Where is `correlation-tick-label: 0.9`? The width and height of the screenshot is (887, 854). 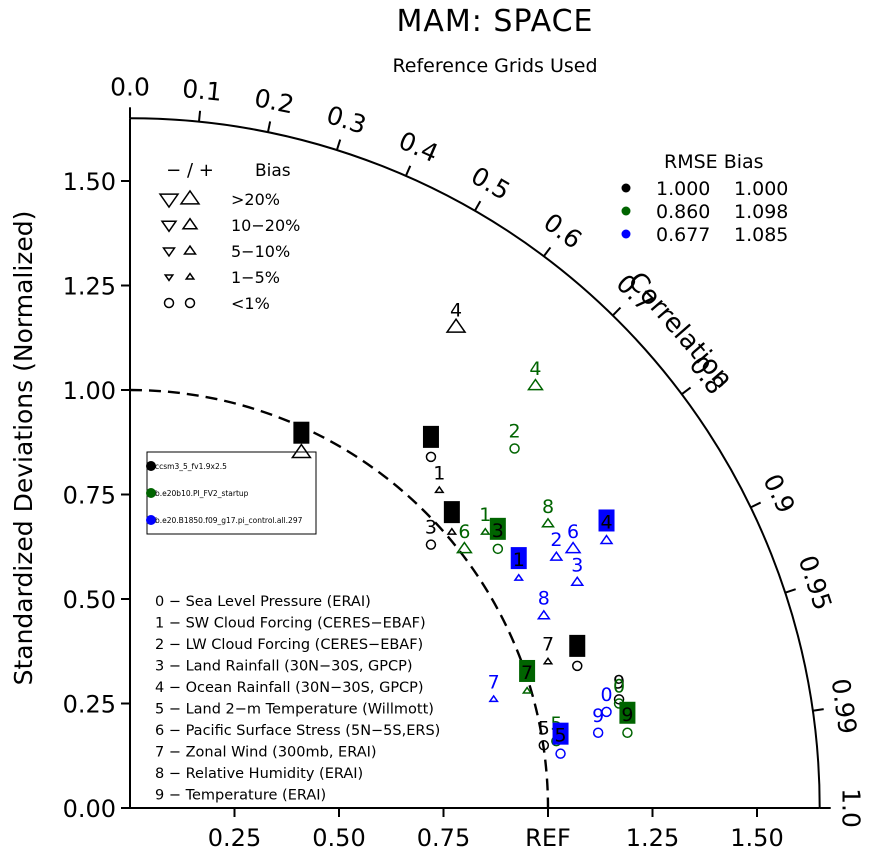
correlation-tick-label: 0.9 is located at coordinates (778, 493).